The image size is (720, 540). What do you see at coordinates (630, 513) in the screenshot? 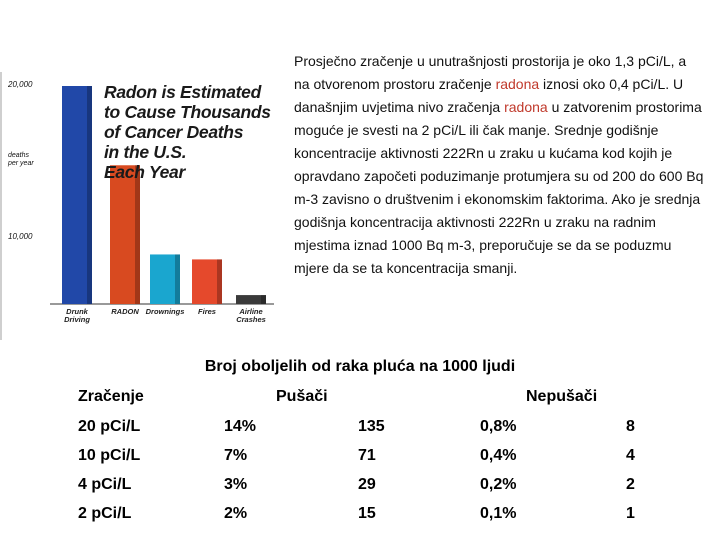
I see `cell-nonsmoker-count: 1` at bounding box center [630, 513].